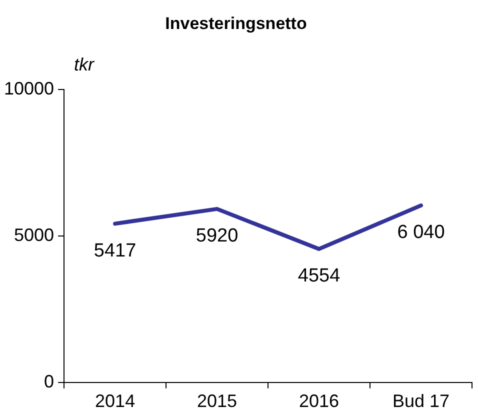  Describe the element at coordinates (49, 381) in the screenshot. I see `y-tick-label: 0` at that location.